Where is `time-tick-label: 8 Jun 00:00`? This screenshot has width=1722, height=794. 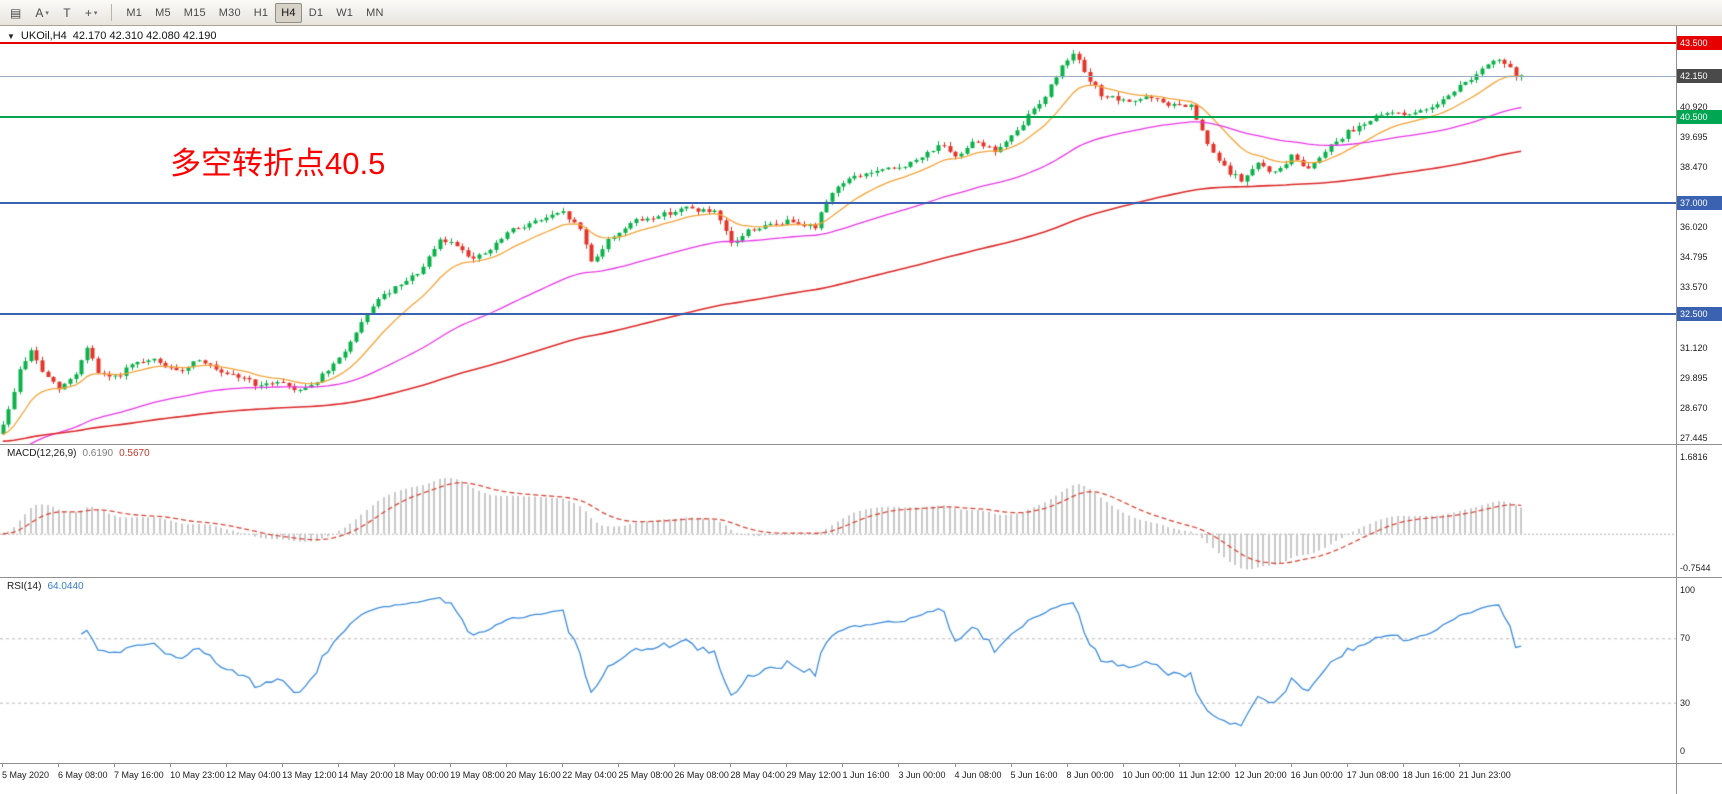 time-tick-label: 8 Jun 00:00 is located at coordinates (1090, 775).